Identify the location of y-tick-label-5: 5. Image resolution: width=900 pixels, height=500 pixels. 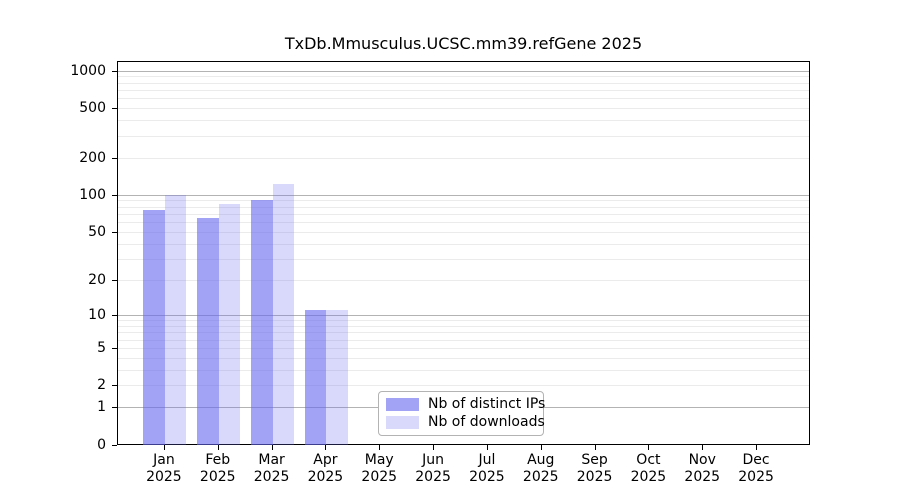
(101, 347).